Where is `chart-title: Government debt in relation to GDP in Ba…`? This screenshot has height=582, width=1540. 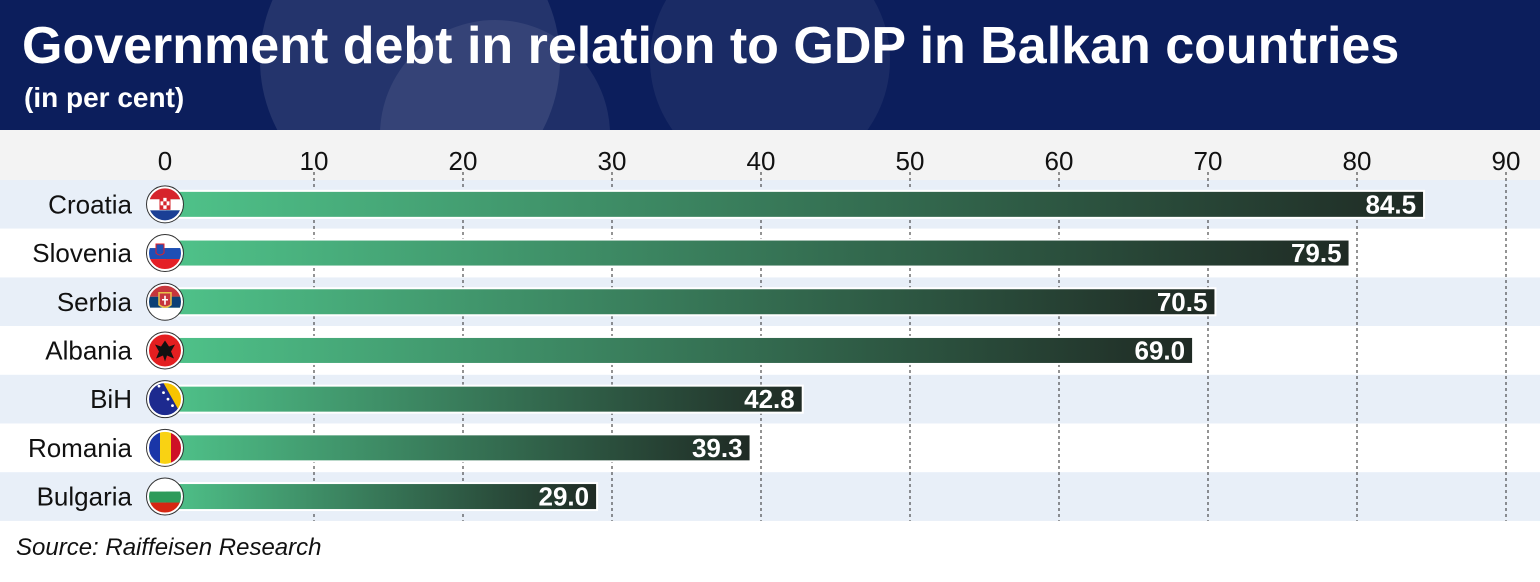
chart-title: Government debt in relation to GDP in Ba… is located at coordinates (711, 46).